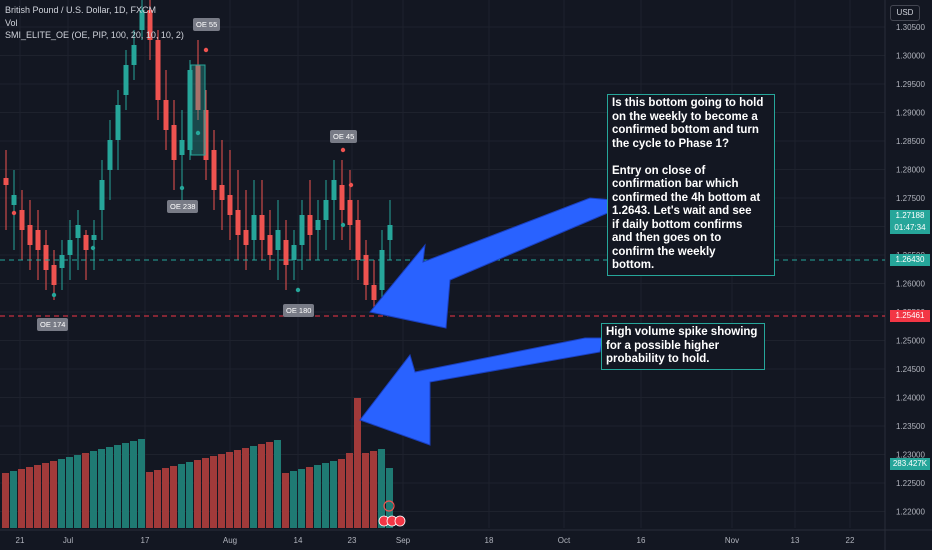 This screenshot has height=550, width=932. I want to click on time-tick-label: 13, so click(795, 540).